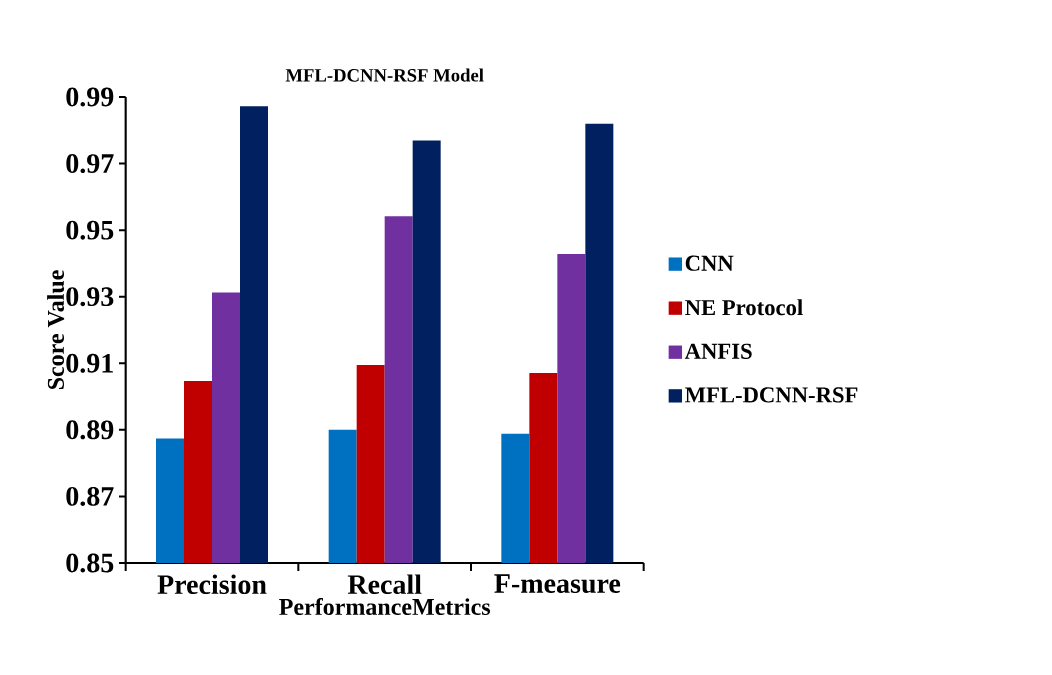 The height and width of the screenshot is (675, 1052). I want to click on y-tick-label: 0.85, so click(90, 563).